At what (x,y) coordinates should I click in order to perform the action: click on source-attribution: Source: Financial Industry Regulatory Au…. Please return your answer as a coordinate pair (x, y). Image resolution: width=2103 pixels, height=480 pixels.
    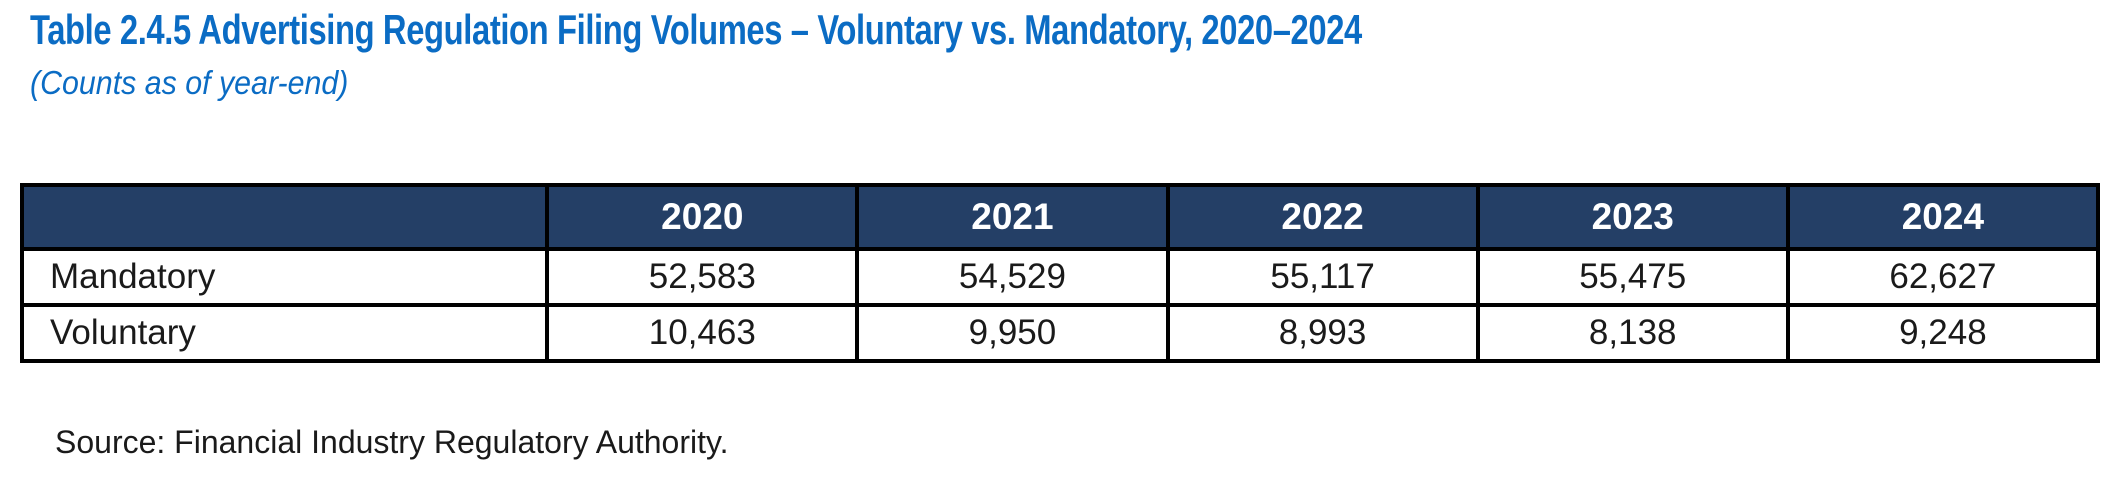
    Looking at the image, I should click on (392, 442).